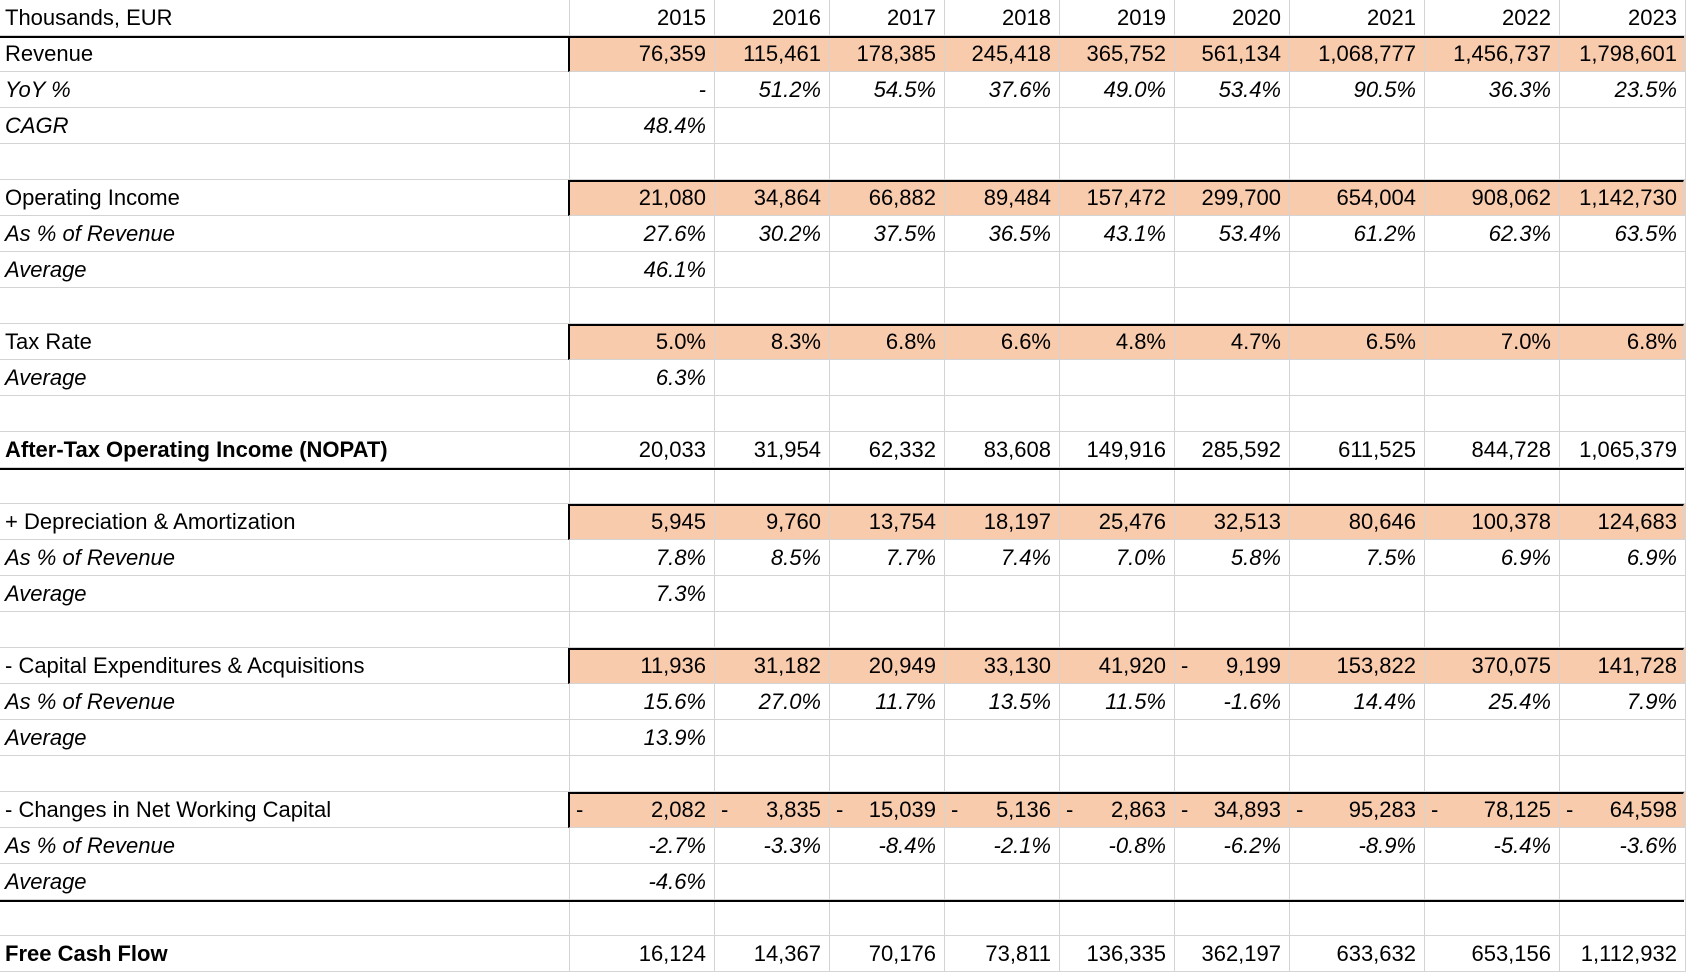 Image resolution: width=1686 pixels, height=972 pixels. Describe the element at coordinates (1117, 342) in the screenshot. I see `value-cell: 4.8%` at that location.